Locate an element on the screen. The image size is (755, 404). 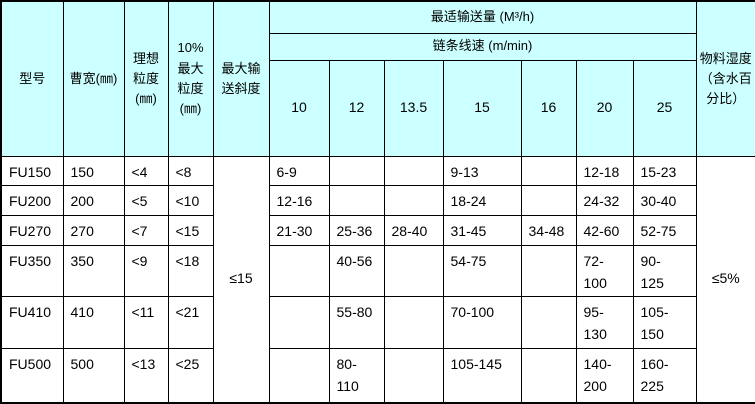
capacity-cell: 40-56 is located at coordinates (356, 271).